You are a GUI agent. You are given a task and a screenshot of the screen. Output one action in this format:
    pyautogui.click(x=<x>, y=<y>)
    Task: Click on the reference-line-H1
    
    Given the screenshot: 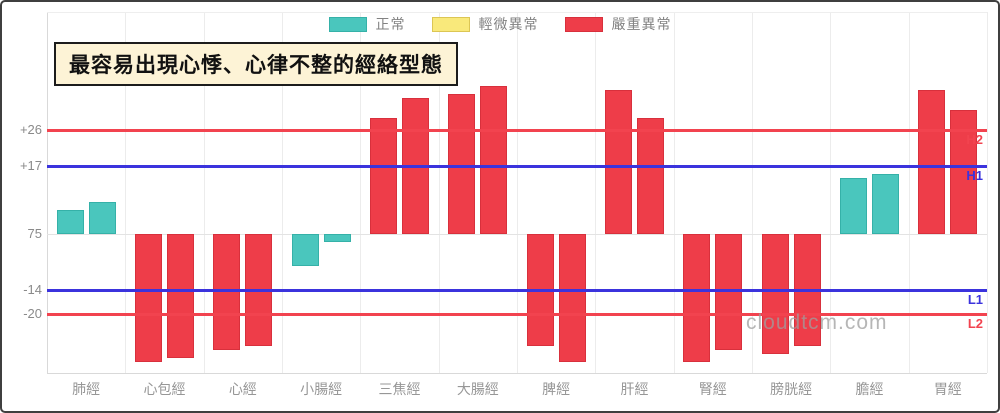 What is the action you would take?
    pyautogui.click(x=517, y=166)
    